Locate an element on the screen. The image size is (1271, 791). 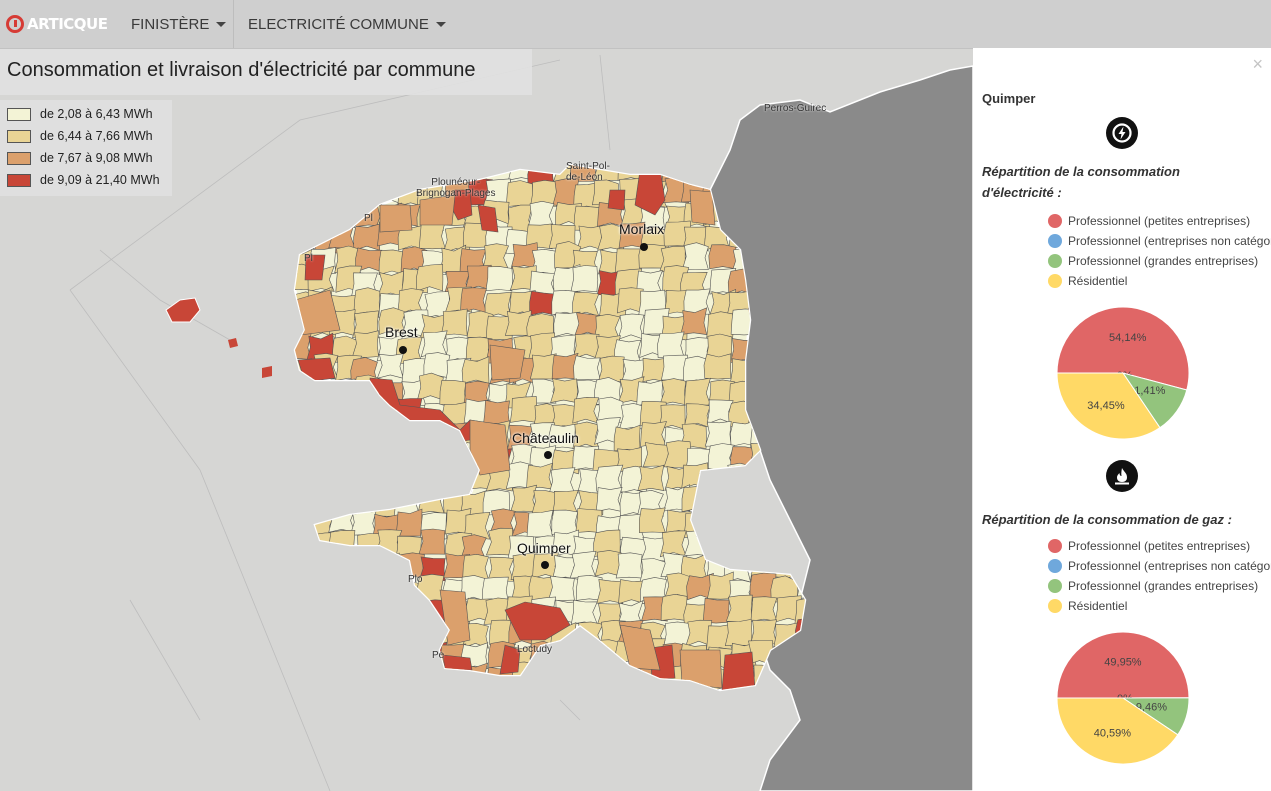
region-dropdown: FINISTÈRE is located at coordinates (179, 24).